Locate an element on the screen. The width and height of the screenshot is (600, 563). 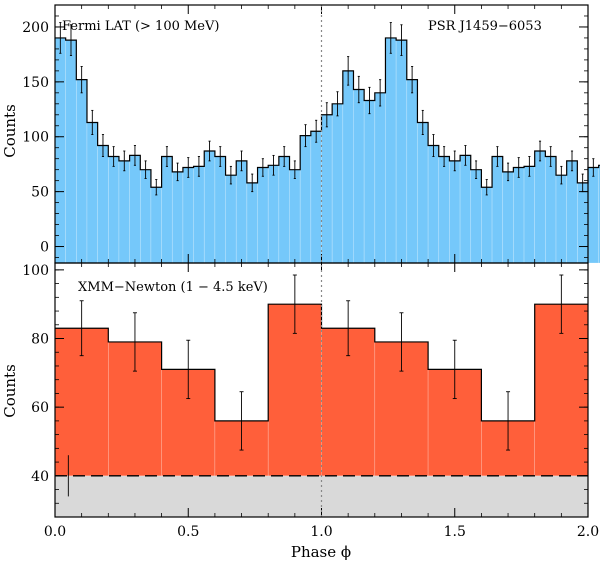
xmm-annotation: XMM−Newton (1 − 4.5 keV) is located at coordinates (173, 287).